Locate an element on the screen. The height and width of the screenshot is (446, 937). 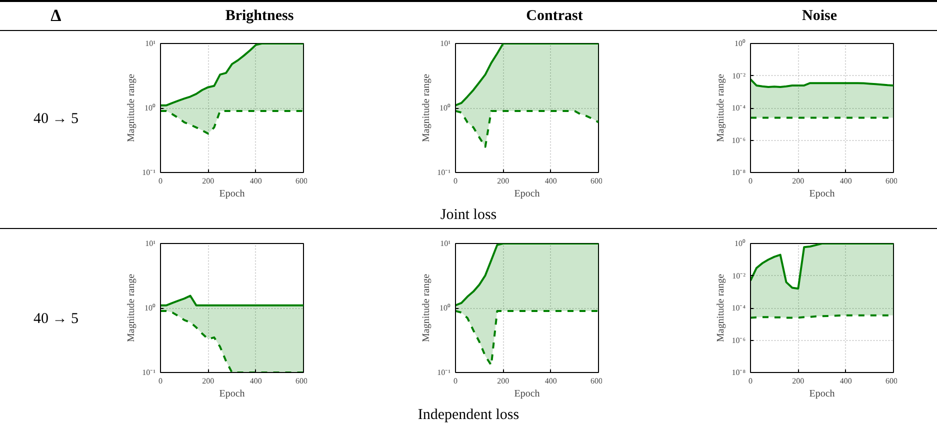
text: Independent loss is located at coordinates (469, 415).